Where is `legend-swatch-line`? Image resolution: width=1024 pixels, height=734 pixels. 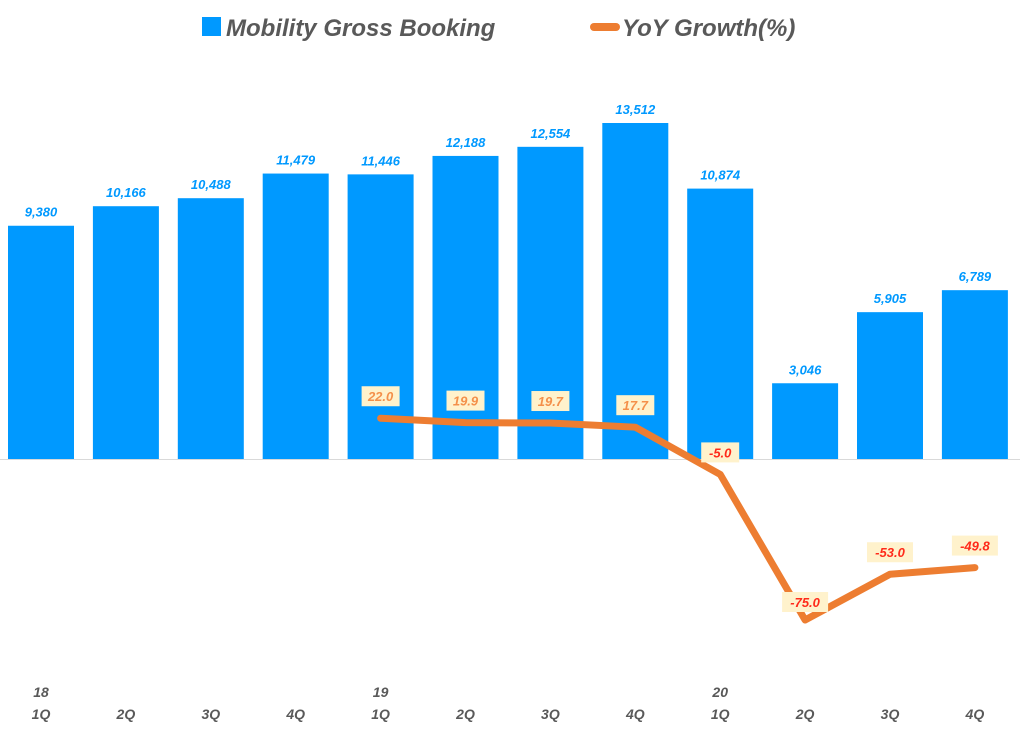 legend-swatch-line is located at coordinates (605, 27).